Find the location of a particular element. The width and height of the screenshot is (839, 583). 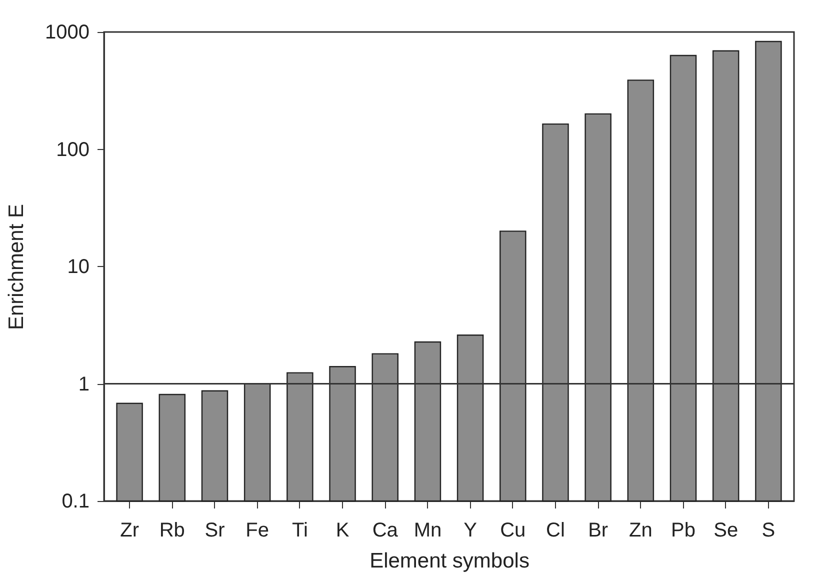

x-tick-label: Rb is located at coordinates (172, 531).